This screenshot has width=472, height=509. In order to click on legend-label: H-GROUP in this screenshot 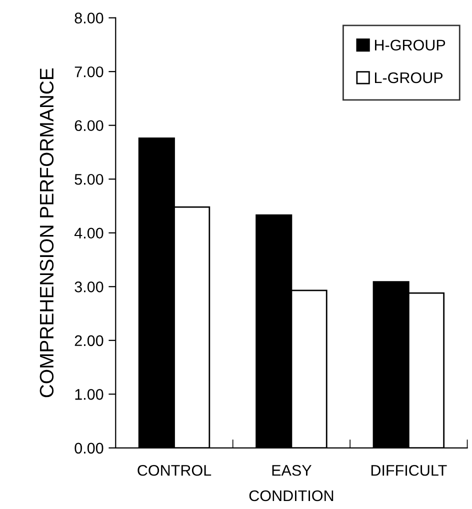, I will do `click(410, 45)`.